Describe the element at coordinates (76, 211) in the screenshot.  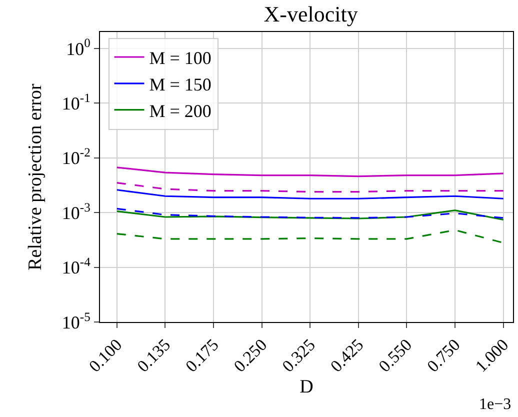
I see `y-tick-label: 10$^{-3}$` at that location.